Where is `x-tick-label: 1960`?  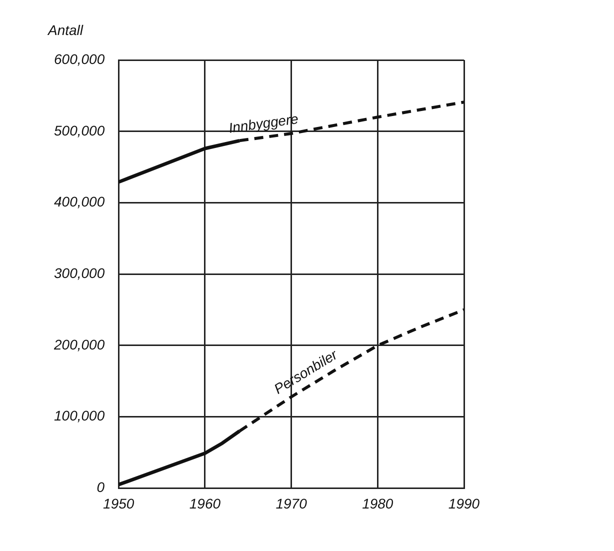
x-tick-label: 1960 is located at coordinates (205, 503).